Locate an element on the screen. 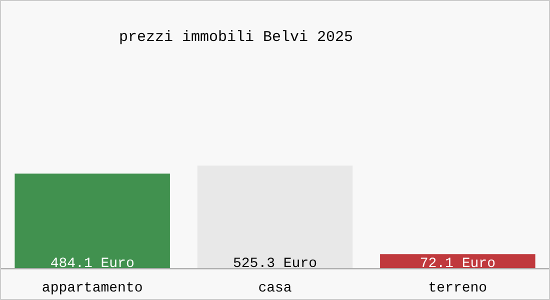 Image resolution: width=550 pixels, height=300 pixels. data-label: 484.1 Euro is located at coordinates (92, 264).